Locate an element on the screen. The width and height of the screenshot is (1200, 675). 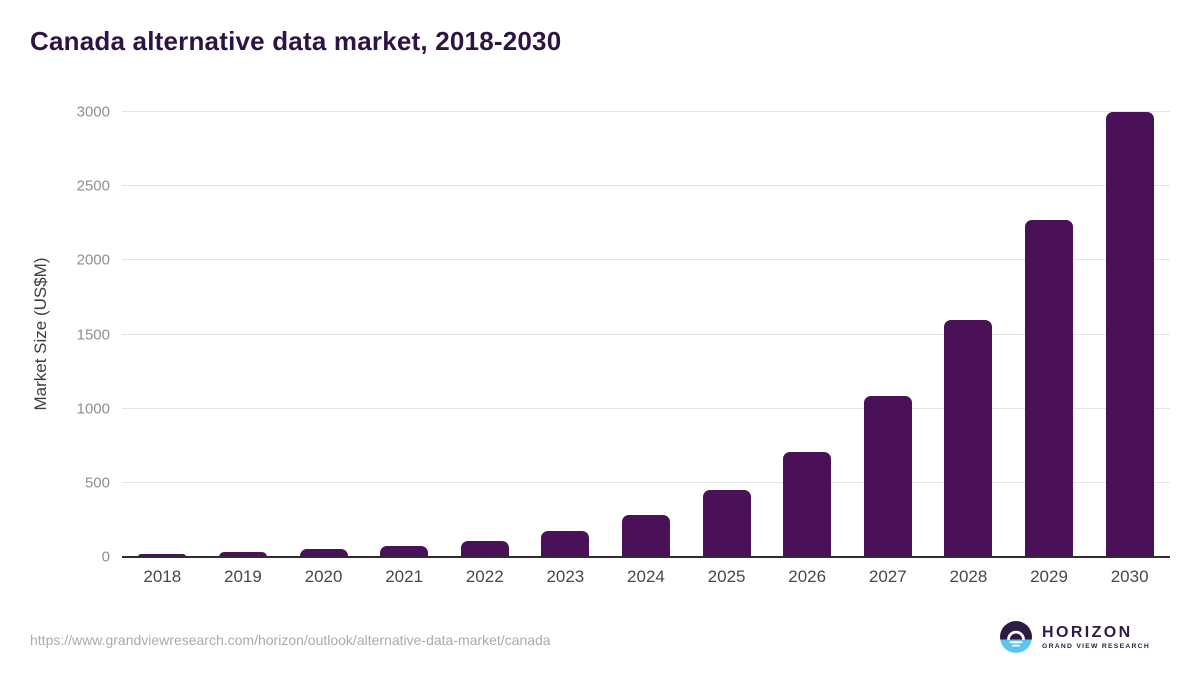
y-tick-label-1000: 1000 is located at coordinates (93, 409).